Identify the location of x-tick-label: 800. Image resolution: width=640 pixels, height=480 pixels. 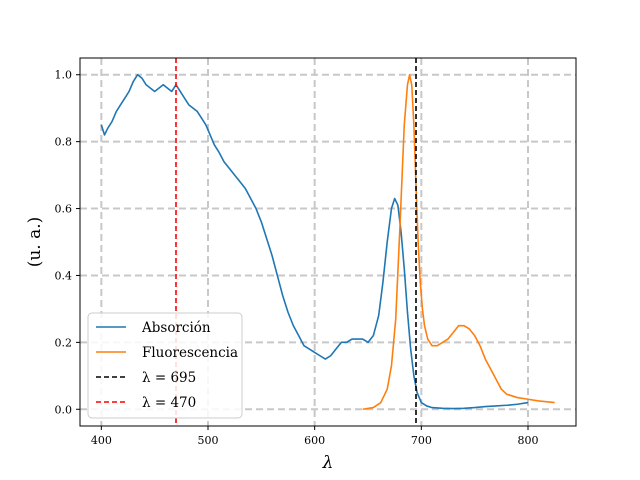
(528, 440).